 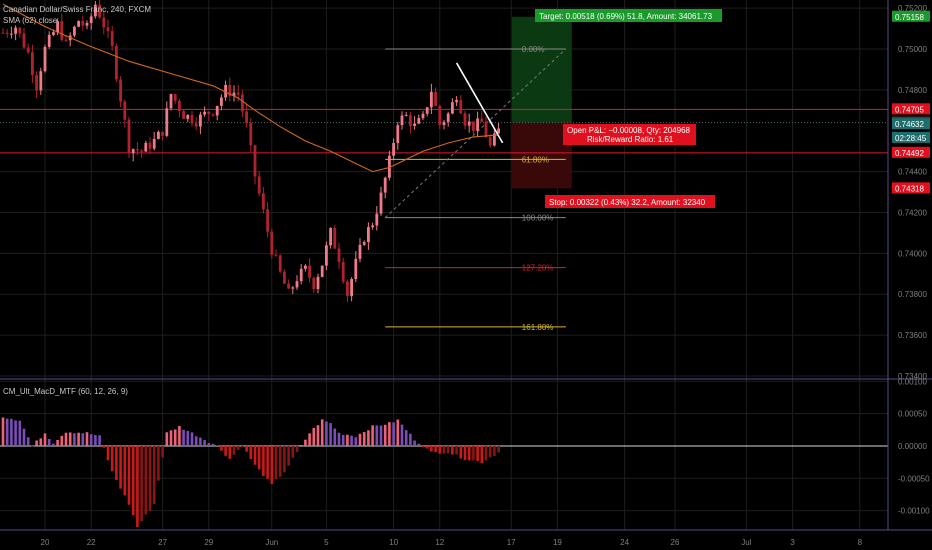 I want to click on fibonacci-retracement: 0.00% 61.80% 100.00% 127.20% 161.80%, so click(x=475, y=166).